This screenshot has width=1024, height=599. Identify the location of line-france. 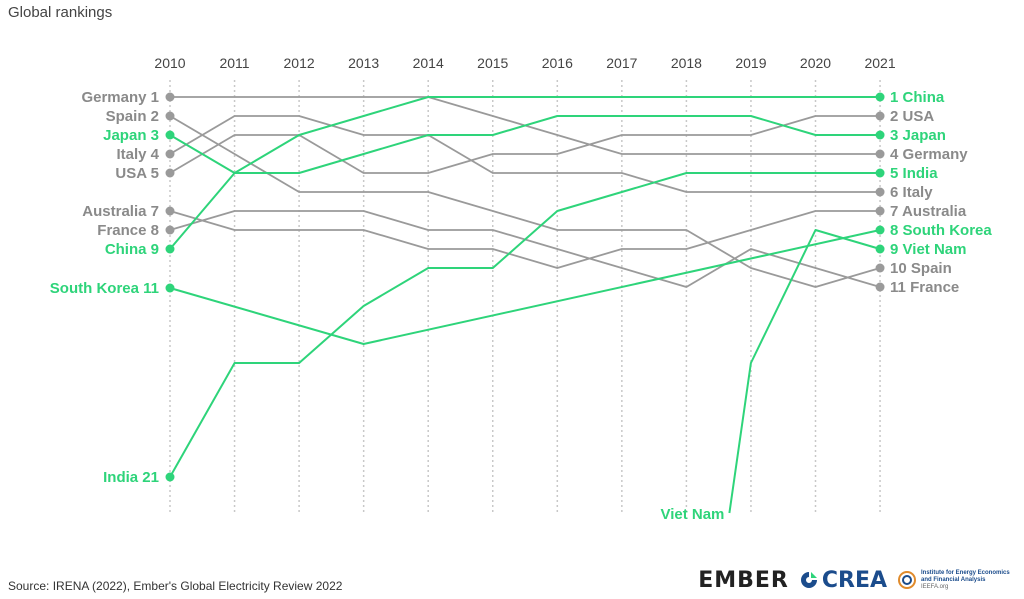
(525, 249).